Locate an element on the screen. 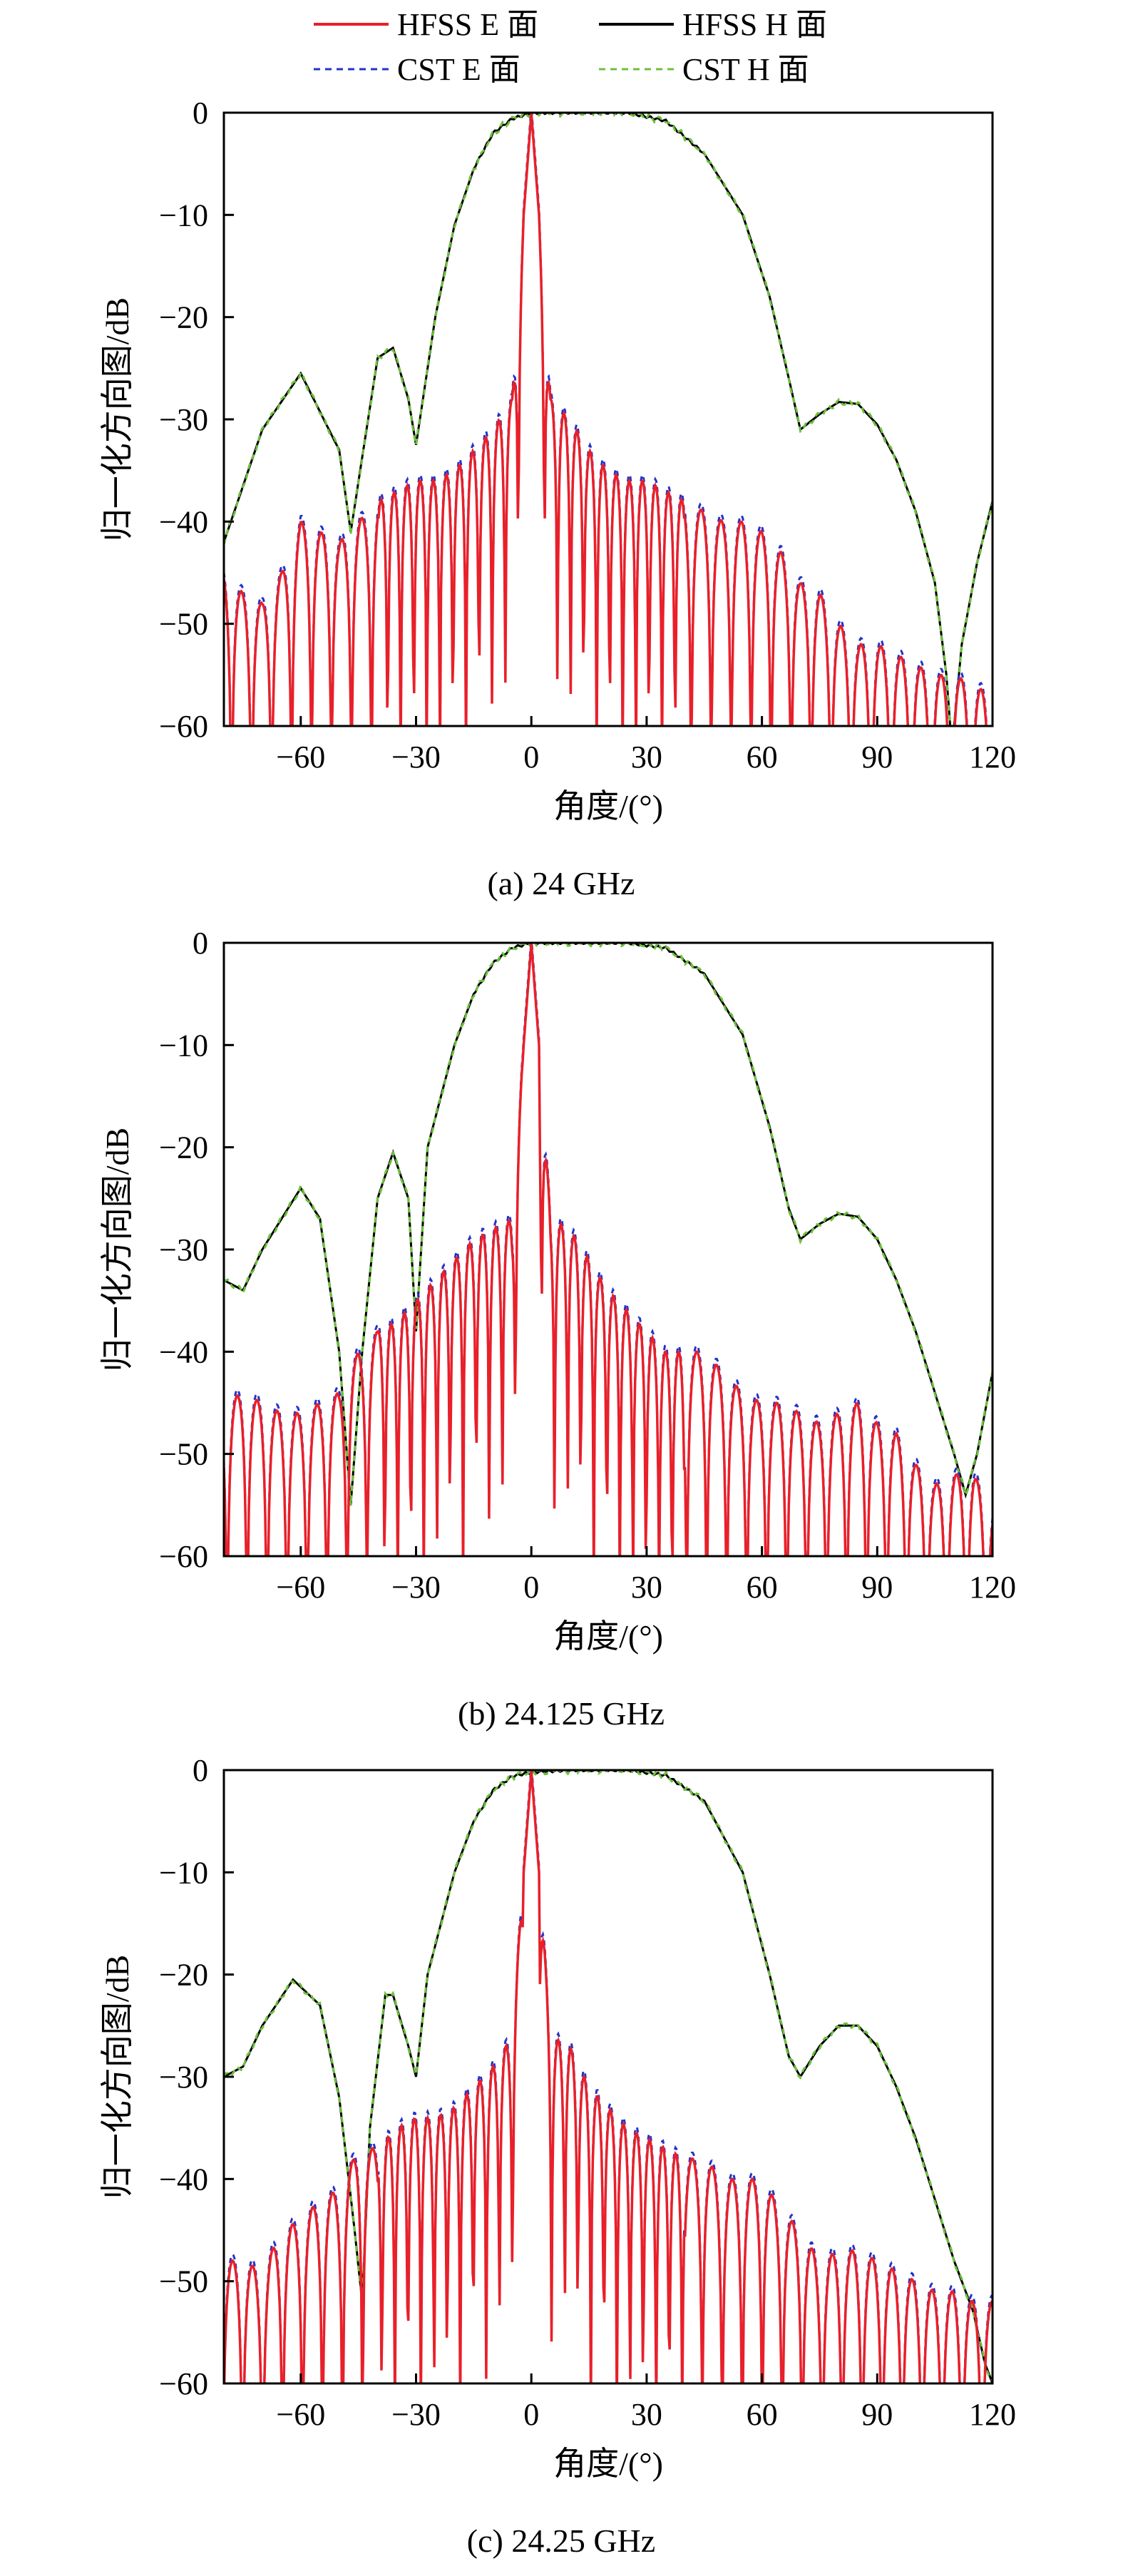  legend-label-3: CST H 面 is located at coordinates (746, 69).